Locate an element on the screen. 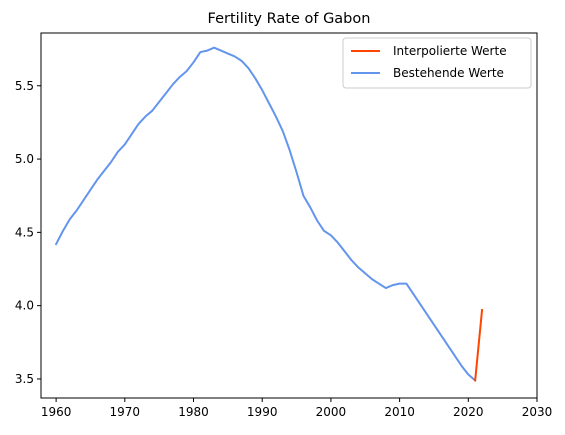 This screenshot has height=435, width=565. x-tick-label: 2010 is located at coordinates (399, 412).